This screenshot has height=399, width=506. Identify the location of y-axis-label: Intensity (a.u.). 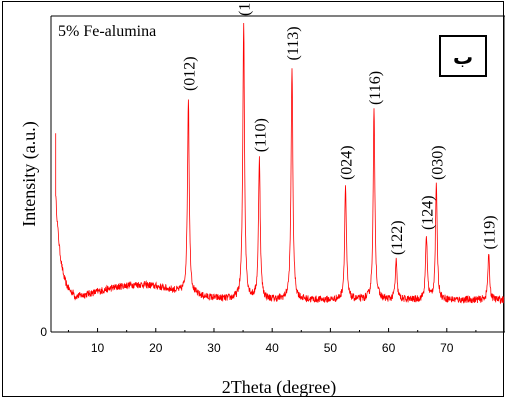
(29, 173).